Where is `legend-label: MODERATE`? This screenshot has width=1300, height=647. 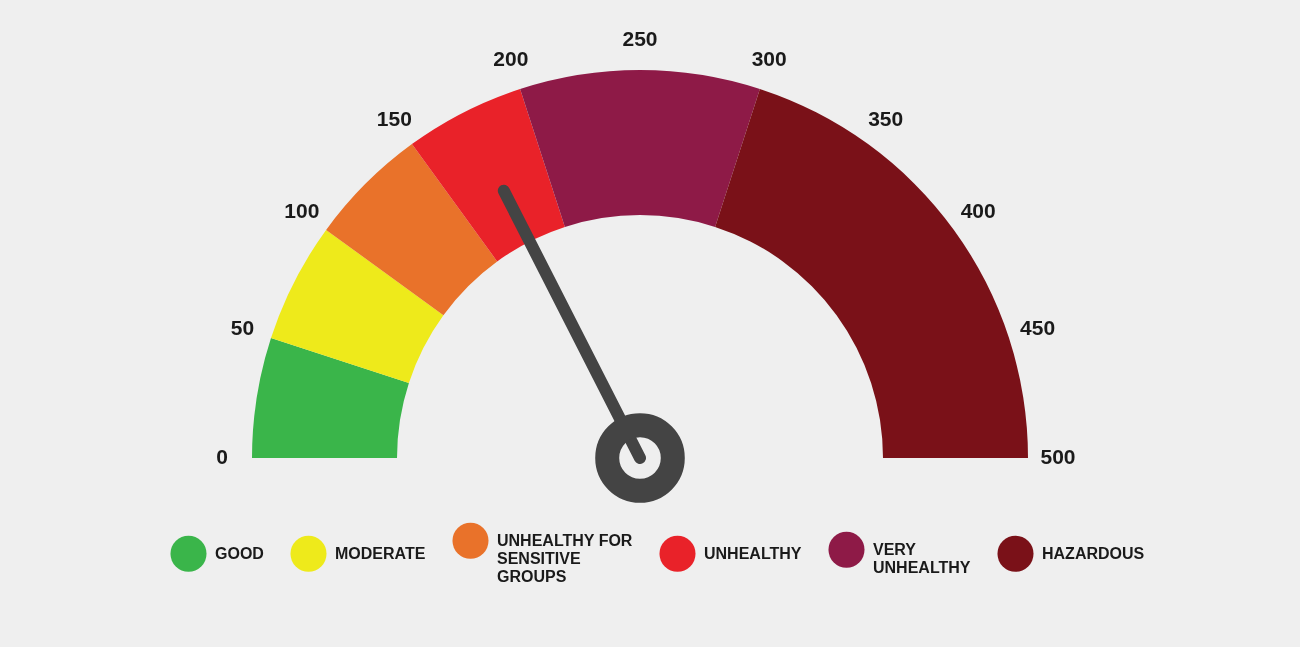
legend-label: MODERATE is located at coordinates (380, 553).